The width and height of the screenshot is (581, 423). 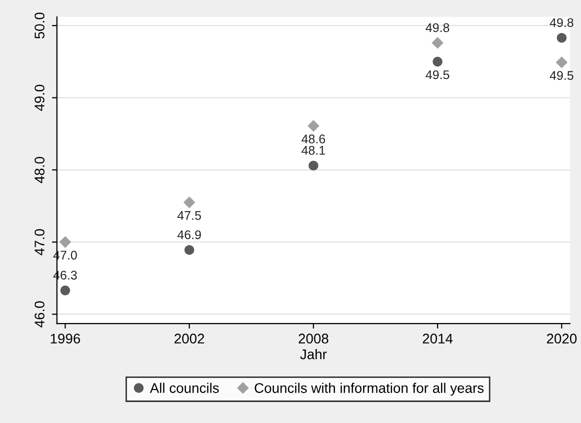 What do you see at coordinates (65, 339) in the screenshot?
I see `x-tick-label: 1996` at bounding box center [65, 339].